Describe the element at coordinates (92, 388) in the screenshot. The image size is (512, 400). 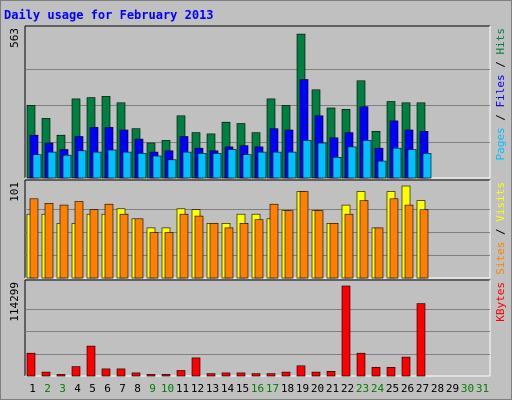
I see `day-label: 5` at that location.